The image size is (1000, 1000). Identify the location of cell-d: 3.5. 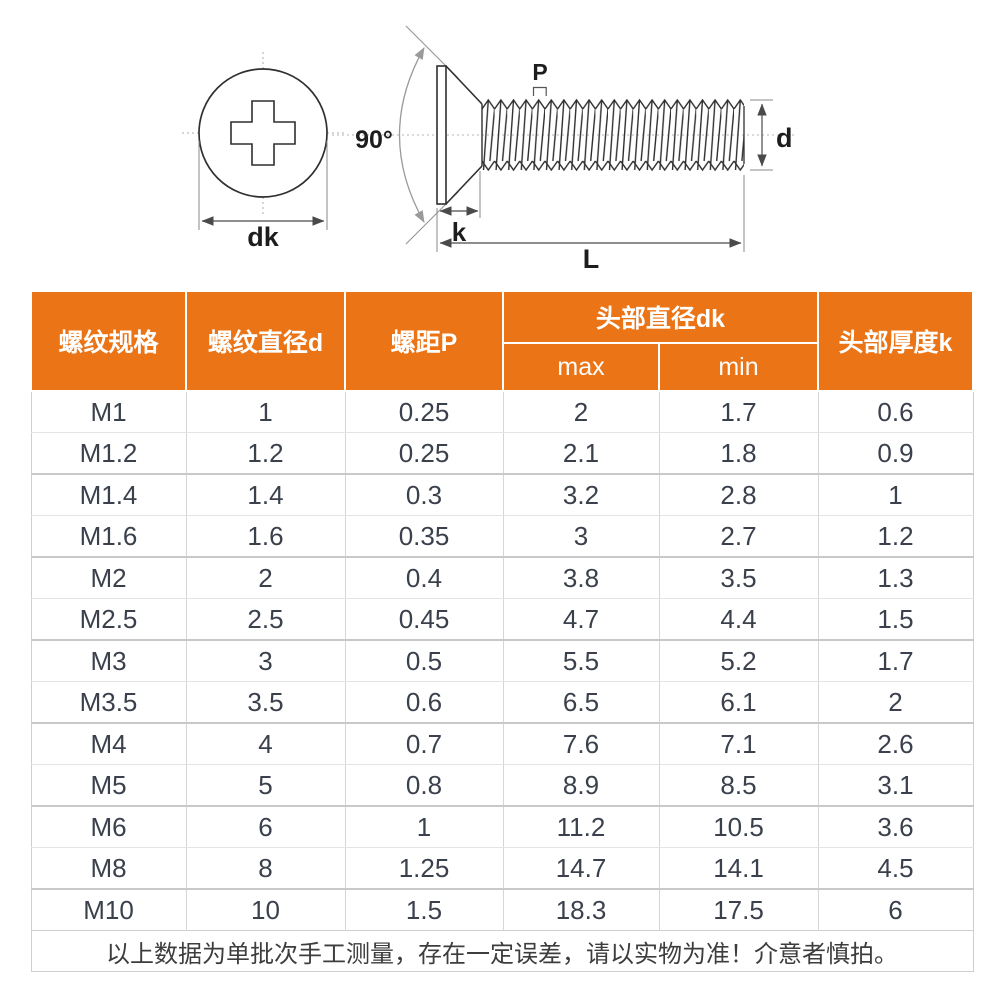
(265, 702).